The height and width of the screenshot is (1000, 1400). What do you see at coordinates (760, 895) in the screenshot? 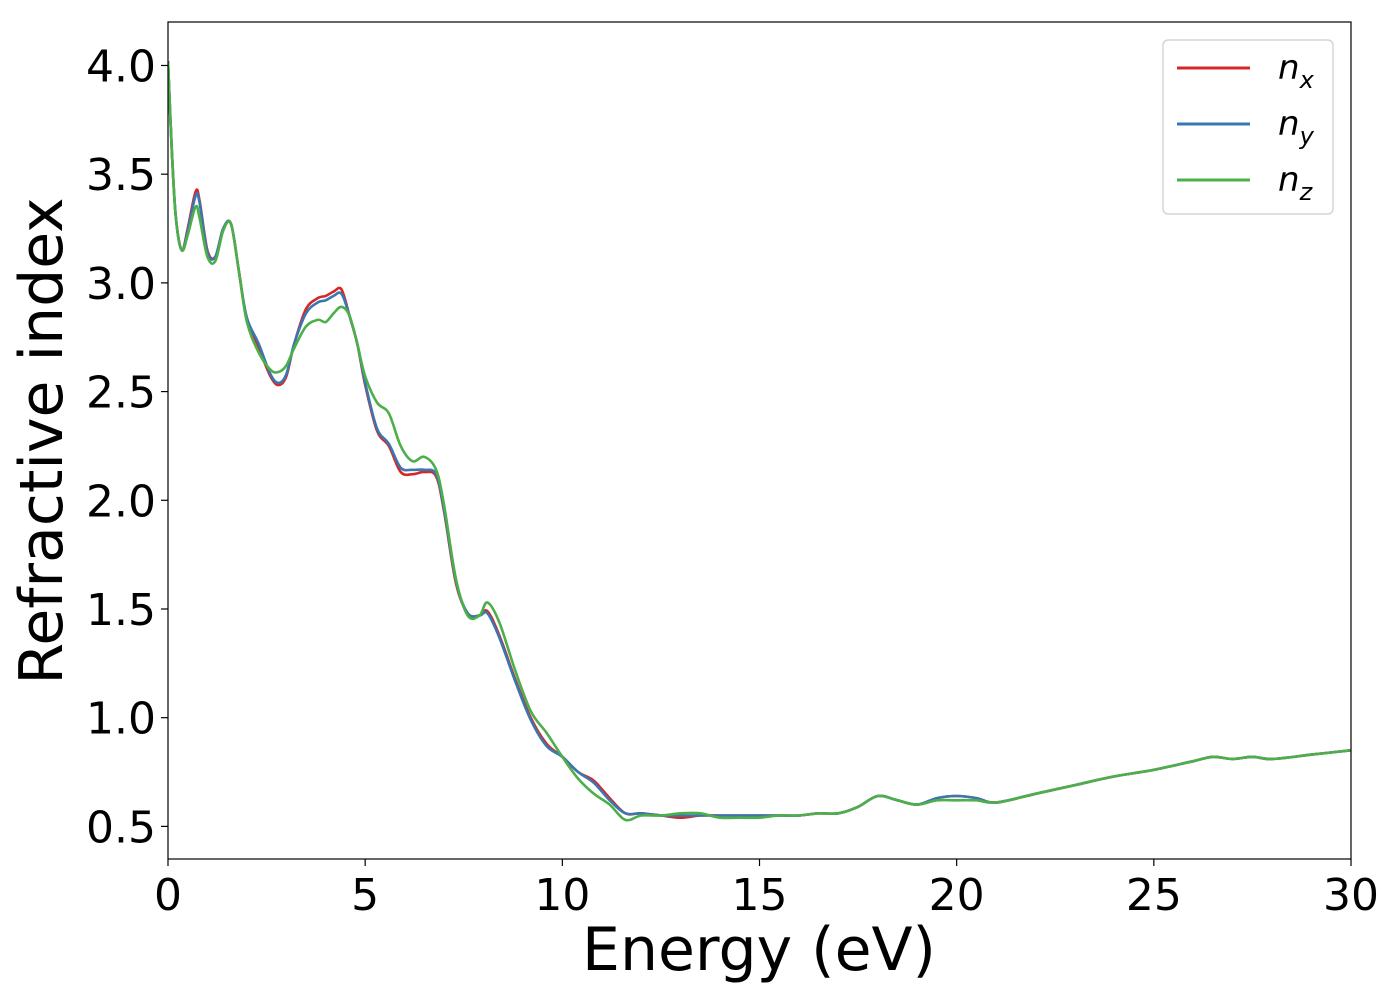
I see `x-tick-label: 15` at bounding box center [760, 895].